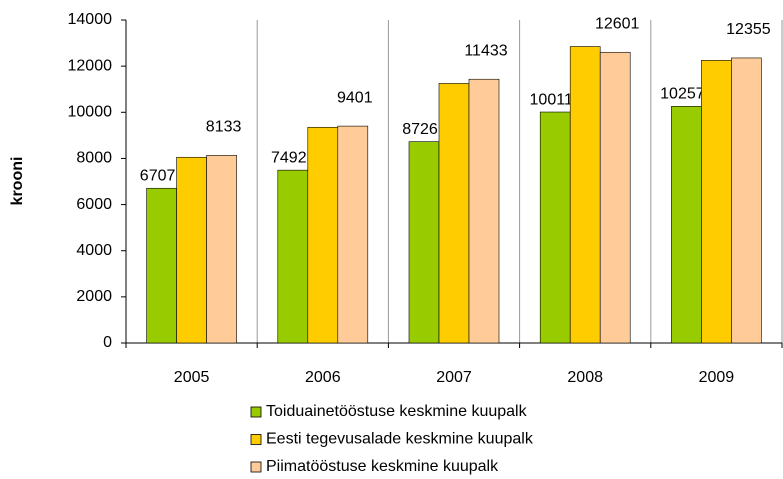 The height and width of the screenshot is (479, 783). What do you see at coordinates (192, 377) in the screenshot?
I see `x-tick-label: 2005` at bounding box center [192, 377].